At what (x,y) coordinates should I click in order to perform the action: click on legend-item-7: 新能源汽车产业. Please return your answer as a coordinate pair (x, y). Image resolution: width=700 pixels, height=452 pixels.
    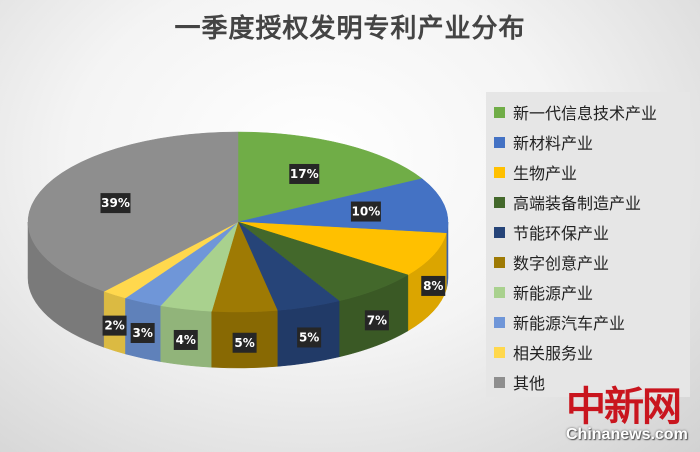
    Looking at the image, I should click on (592, 322).